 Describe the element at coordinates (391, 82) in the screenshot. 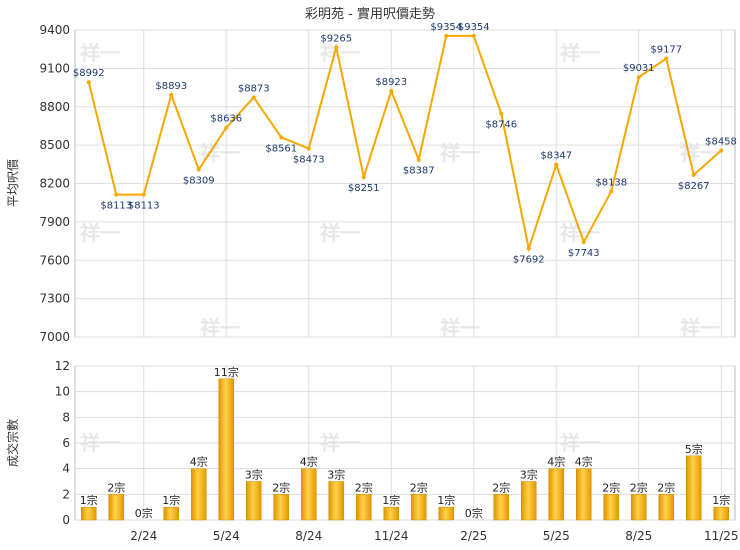

I see `price-label: $8923` at that location.